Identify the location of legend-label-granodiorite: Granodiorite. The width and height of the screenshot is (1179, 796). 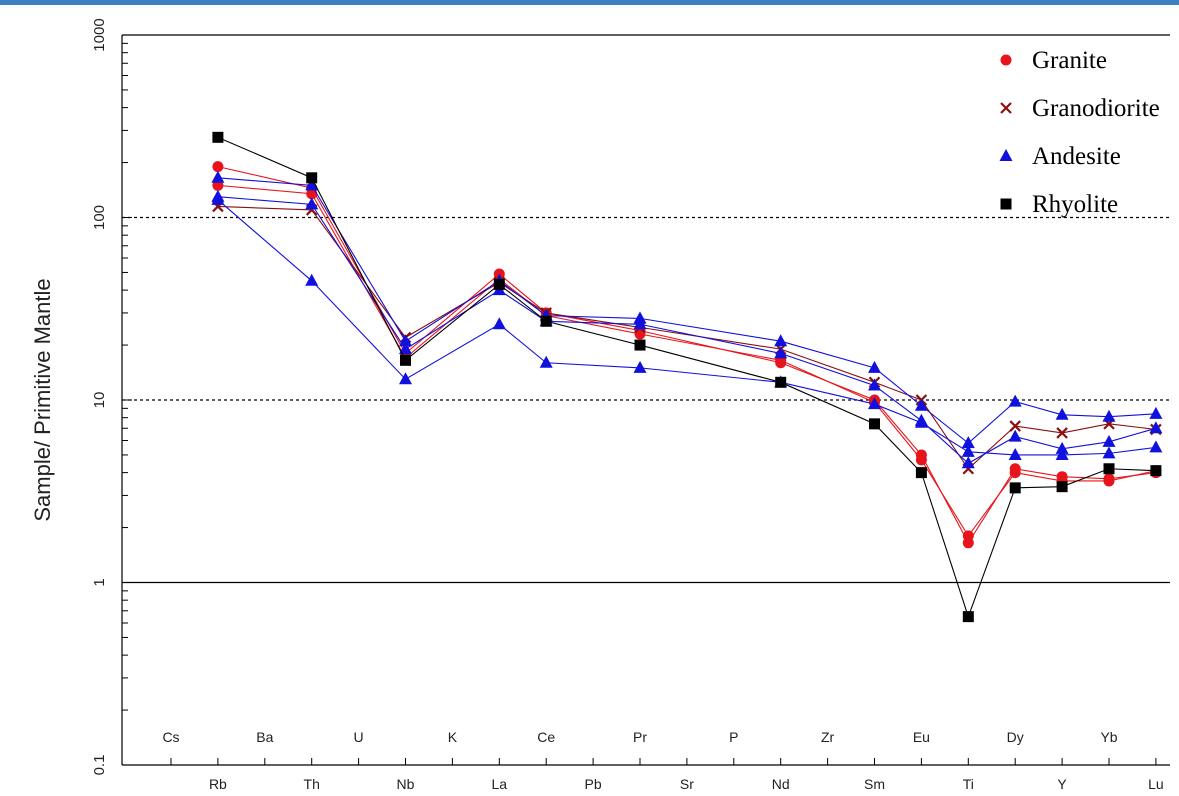
(1096, 108).